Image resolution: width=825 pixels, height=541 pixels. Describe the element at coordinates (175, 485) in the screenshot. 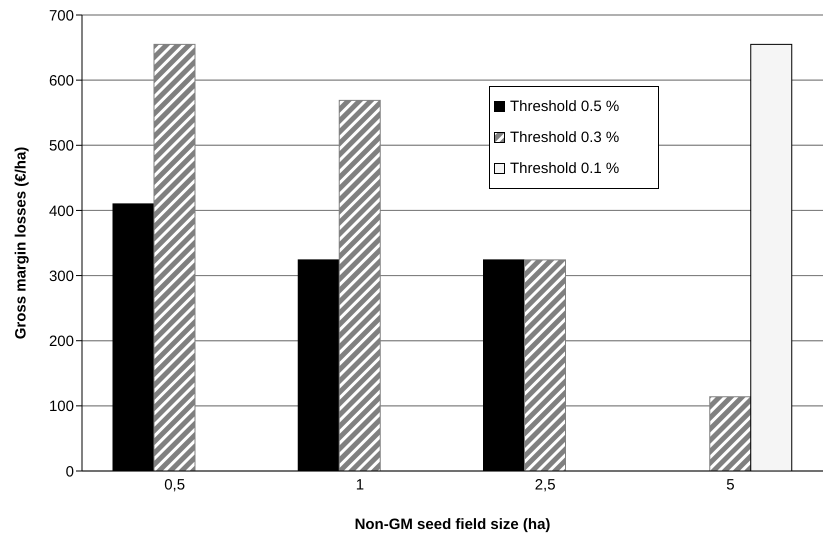

I see `x-tick-label: 0,5` at that location.